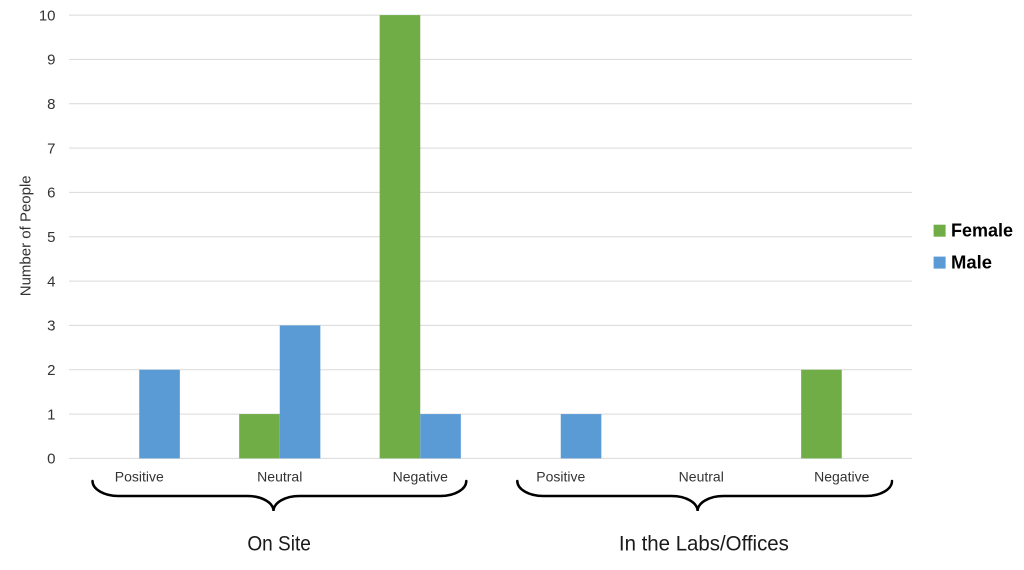 This screenshot has height=570, width=1024. I want to click on svg-text: 5, so click(51, 237).